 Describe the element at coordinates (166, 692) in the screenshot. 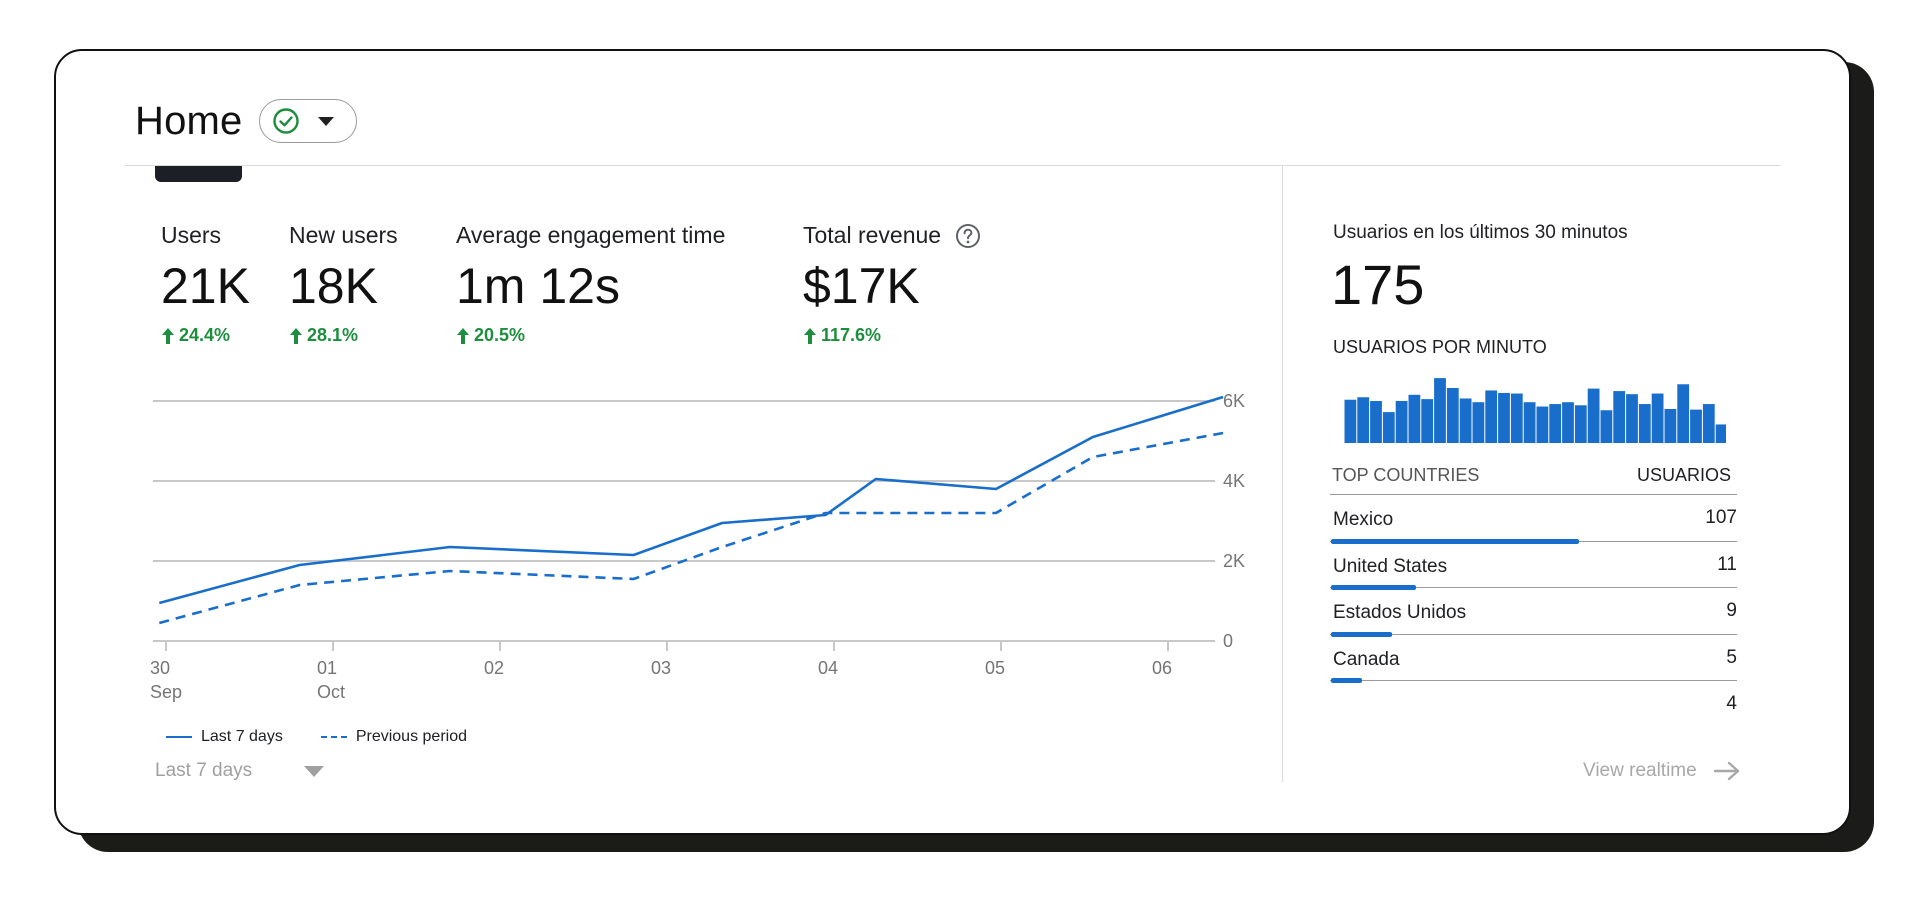

I see `x-tick-sublabel: Sep` at that location.